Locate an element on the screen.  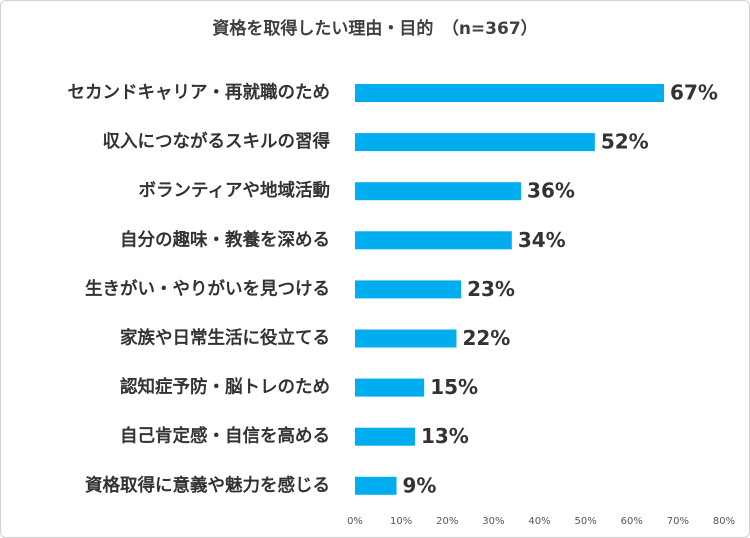
chart-title: 資格を取得したい理由・目的 （n=367） is located at coordinates (375, 29).